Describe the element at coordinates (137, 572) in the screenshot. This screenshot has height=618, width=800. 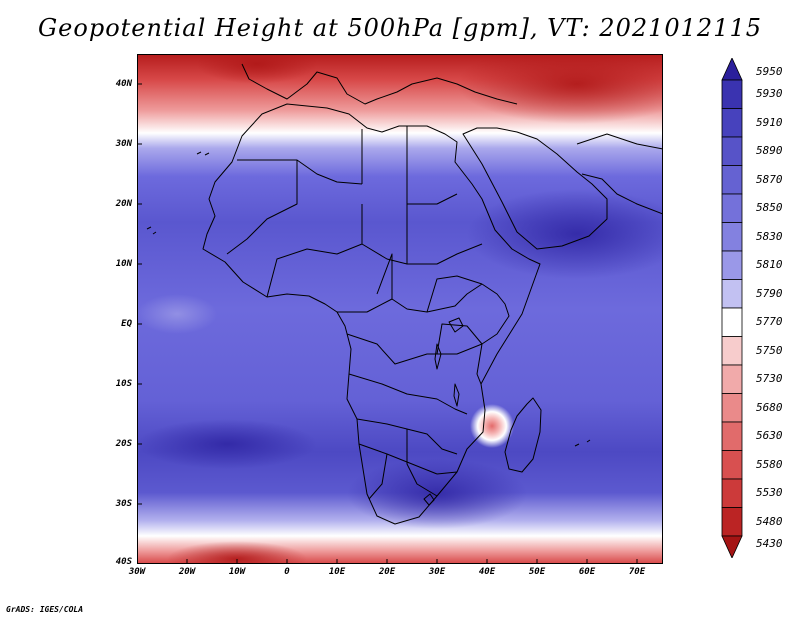
I see `lon-label-30w: 30W` at that location.